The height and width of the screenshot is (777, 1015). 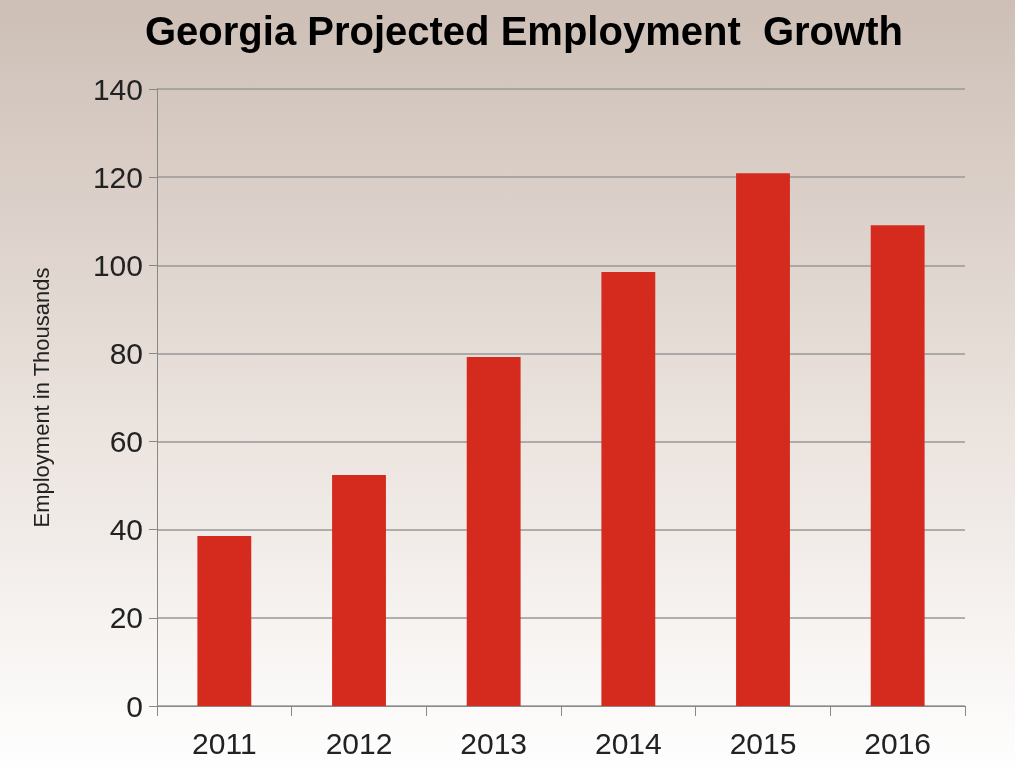 I want to click on y-axis-title: Employment in Thousands, so click(x=41, y=397).